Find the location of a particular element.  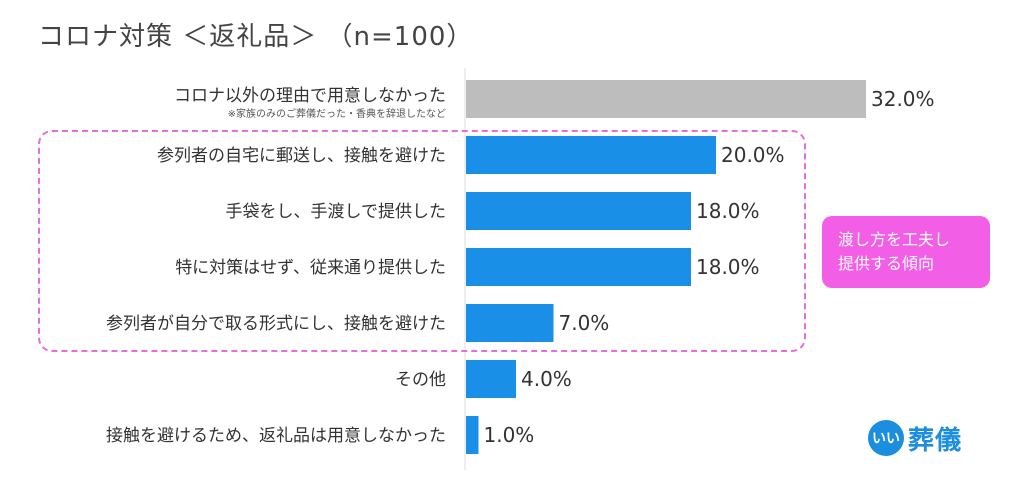

value-label-1: 32.0% is located at coordinates (903, 99).